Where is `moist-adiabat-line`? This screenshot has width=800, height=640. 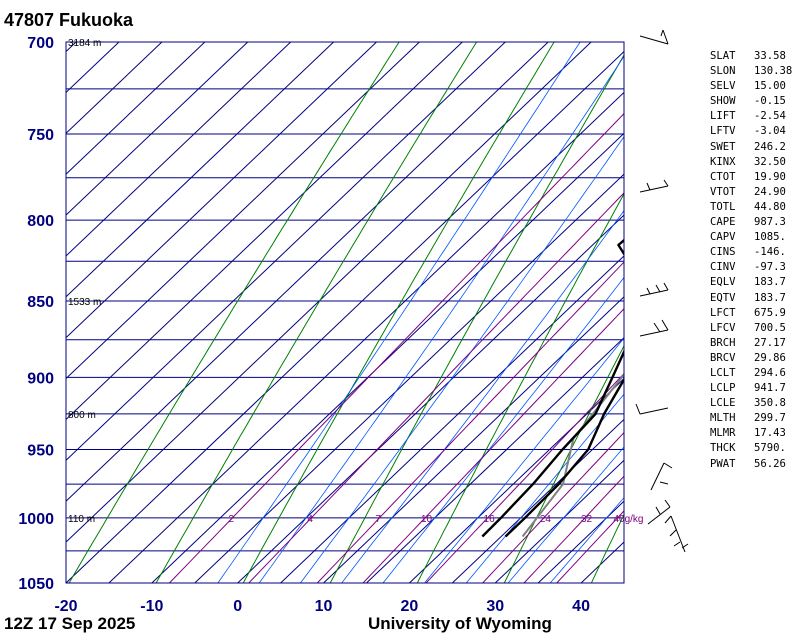
moist-adiabat-line is located at coordinates (565, 514).